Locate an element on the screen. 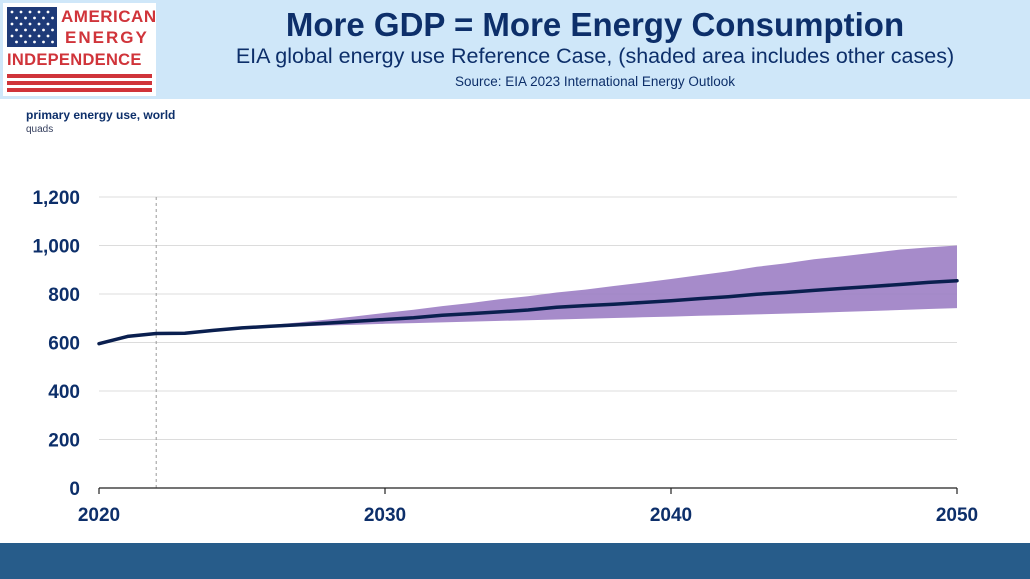 The height and width of the screenshot is (579, 1030). y-axis-unit: quads is located at coordinates (40, 129).